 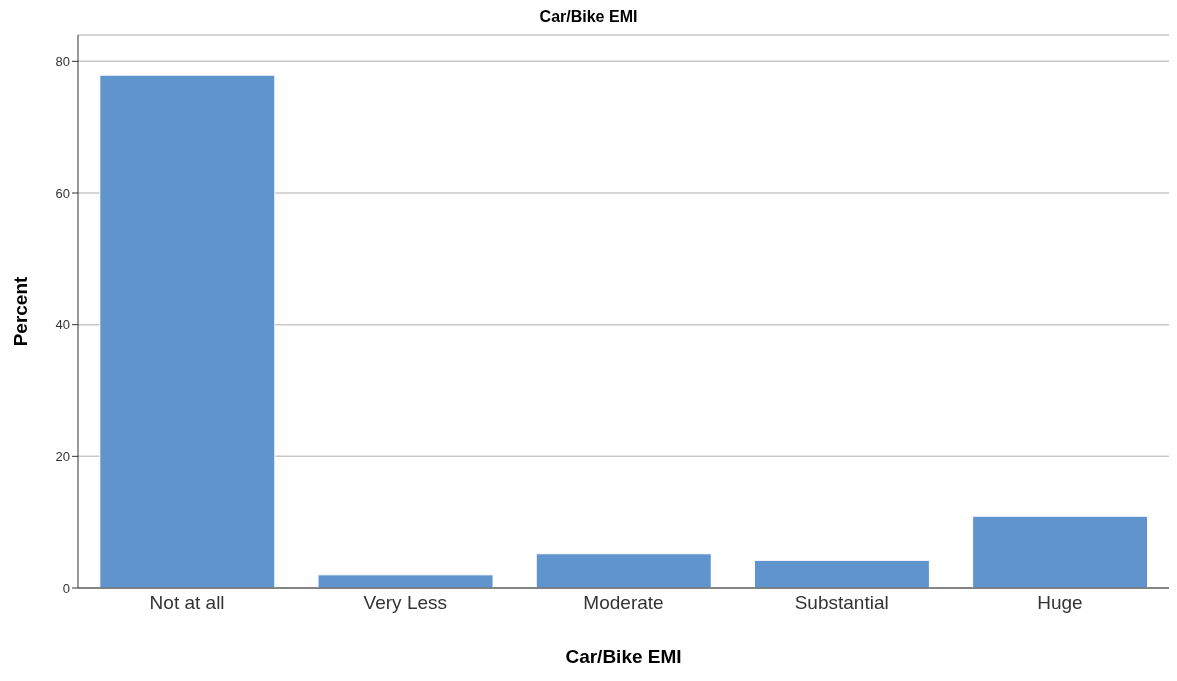 What do you see at coordinates (841, 603) in the screenshot?
I see `x-tick-label: Substantial` at bounding box center [841, 603].